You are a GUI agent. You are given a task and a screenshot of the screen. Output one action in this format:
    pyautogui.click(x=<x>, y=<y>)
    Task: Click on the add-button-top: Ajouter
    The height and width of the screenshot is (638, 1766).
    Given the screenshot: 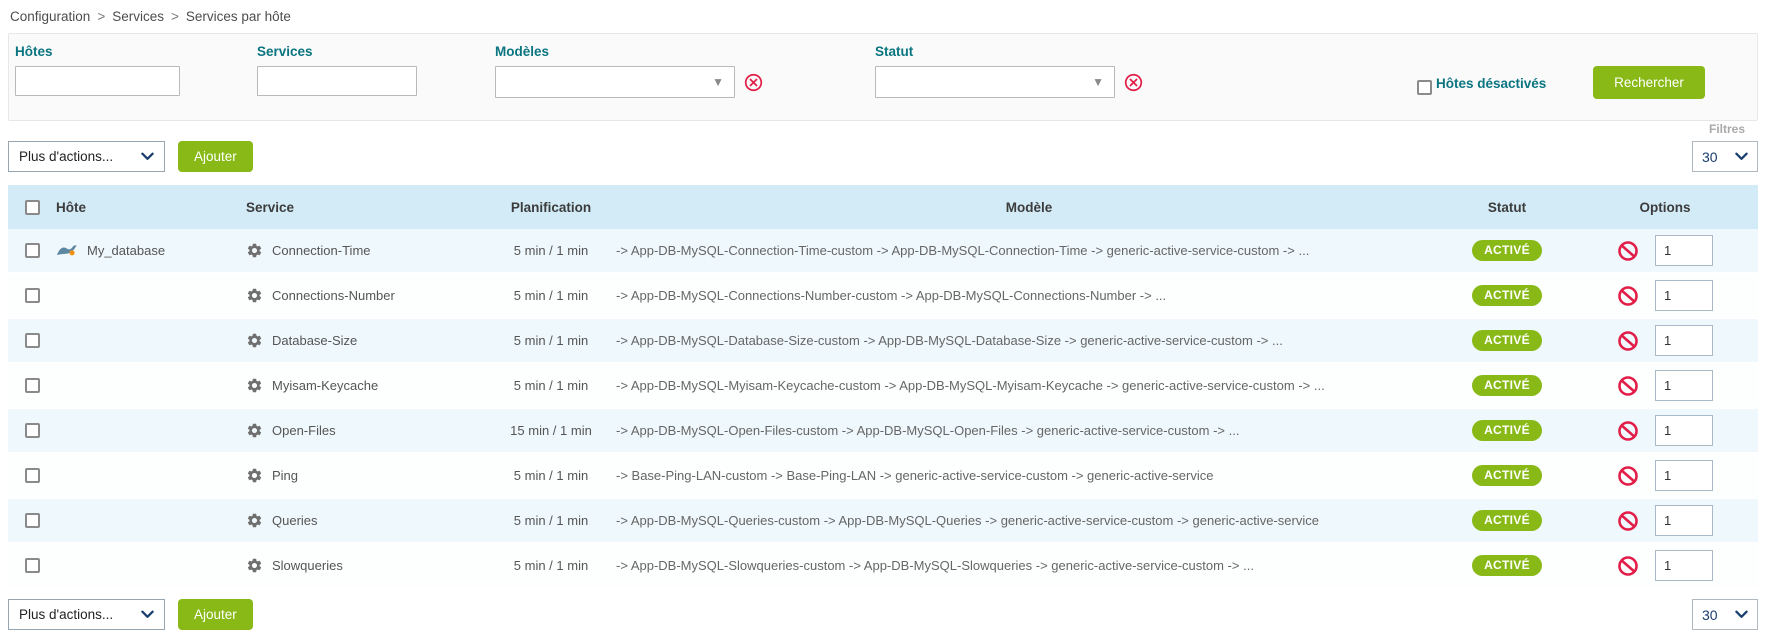 What is the action you would take?
    pyautogui.click(x=215, y=156)
    